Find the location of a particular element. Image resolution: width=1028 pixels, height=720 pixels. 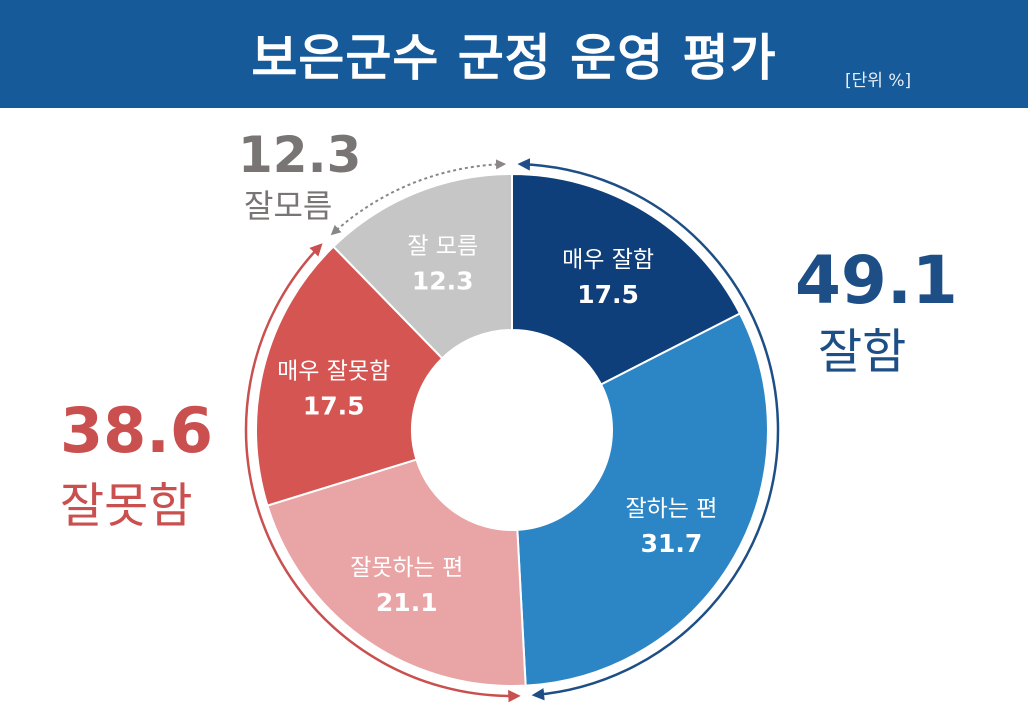

slice-fairly-good is located at coordinates (642, 499).